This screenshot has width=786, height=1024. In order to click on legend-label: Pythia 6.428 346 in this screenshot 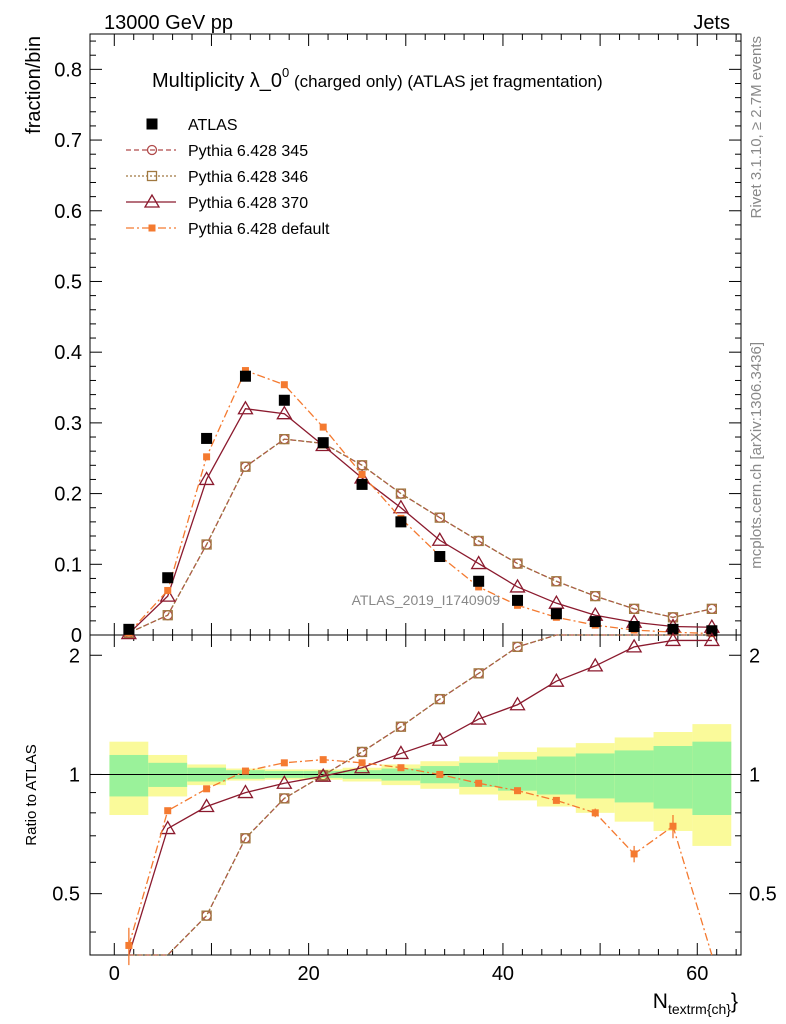, I will do `click(248, 177)`.